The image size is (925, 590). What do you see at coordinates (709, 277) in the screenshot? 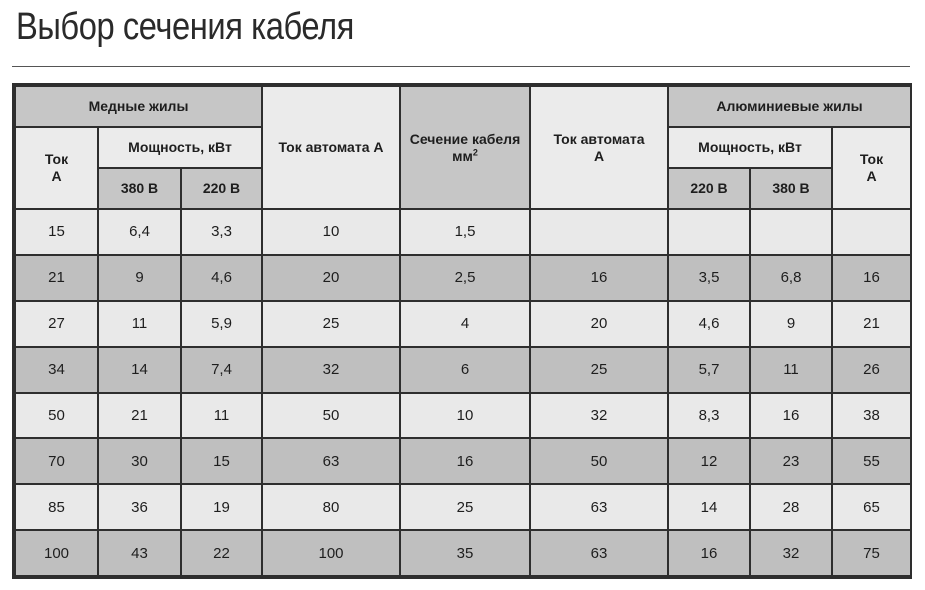
I see `al-220-cell: 3,5` at bounding box center [709, 277].